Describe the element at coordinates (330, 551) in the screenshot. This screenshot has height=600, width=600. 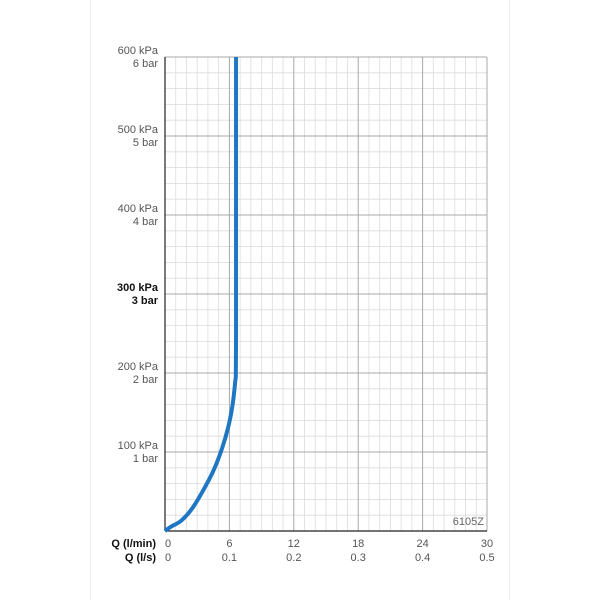
I see `x-tick-labels: 0 0 6 0.1 12 0.2 18 0.3 24 0.4 30 0.5` at that location.